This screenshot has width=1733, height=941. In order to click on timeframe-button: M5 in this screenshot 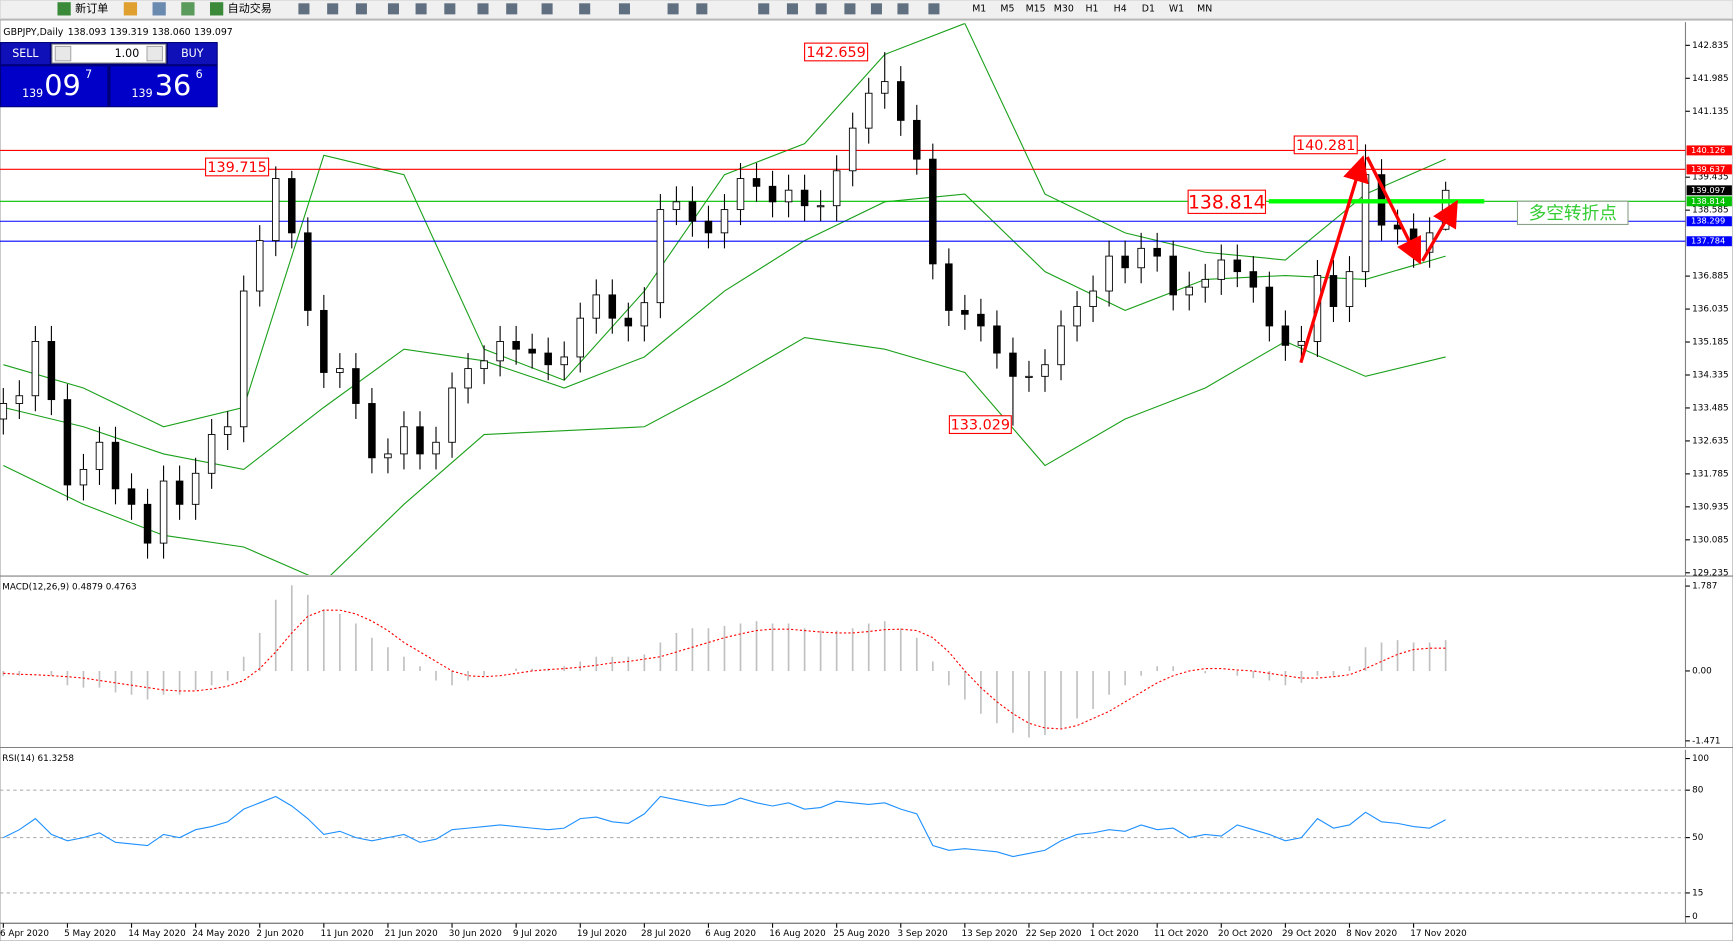, I will do `click(1007, 8)`.